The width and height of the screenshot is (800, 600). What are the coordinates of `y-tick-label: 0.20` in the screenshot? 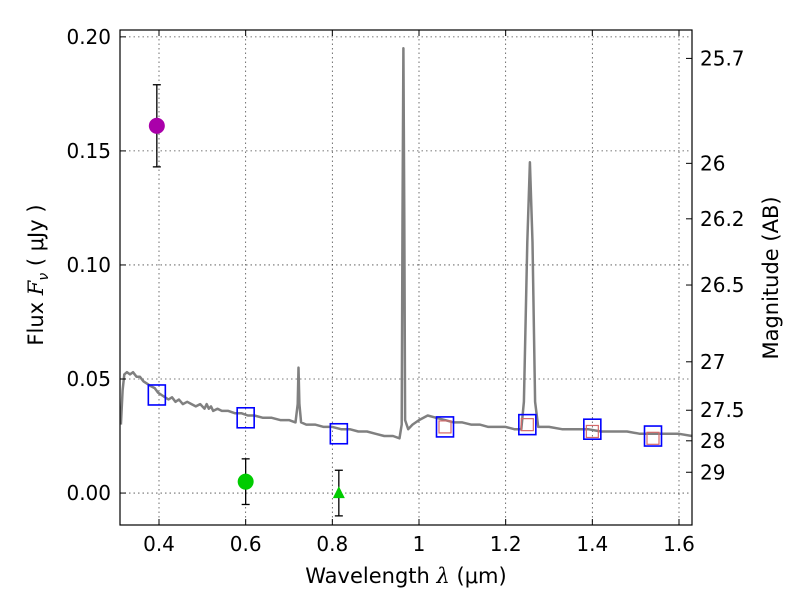 It's located at (88, 37).